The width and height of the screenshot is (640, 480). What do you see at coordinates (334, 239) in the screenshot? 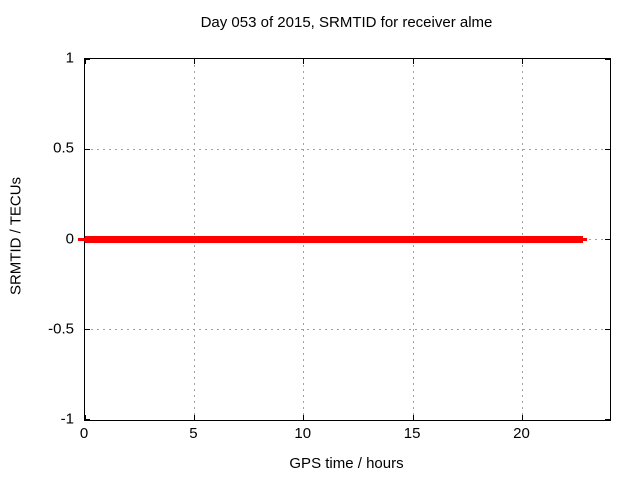
I see `series-line-srmtid` at bounding box center [334, 239].